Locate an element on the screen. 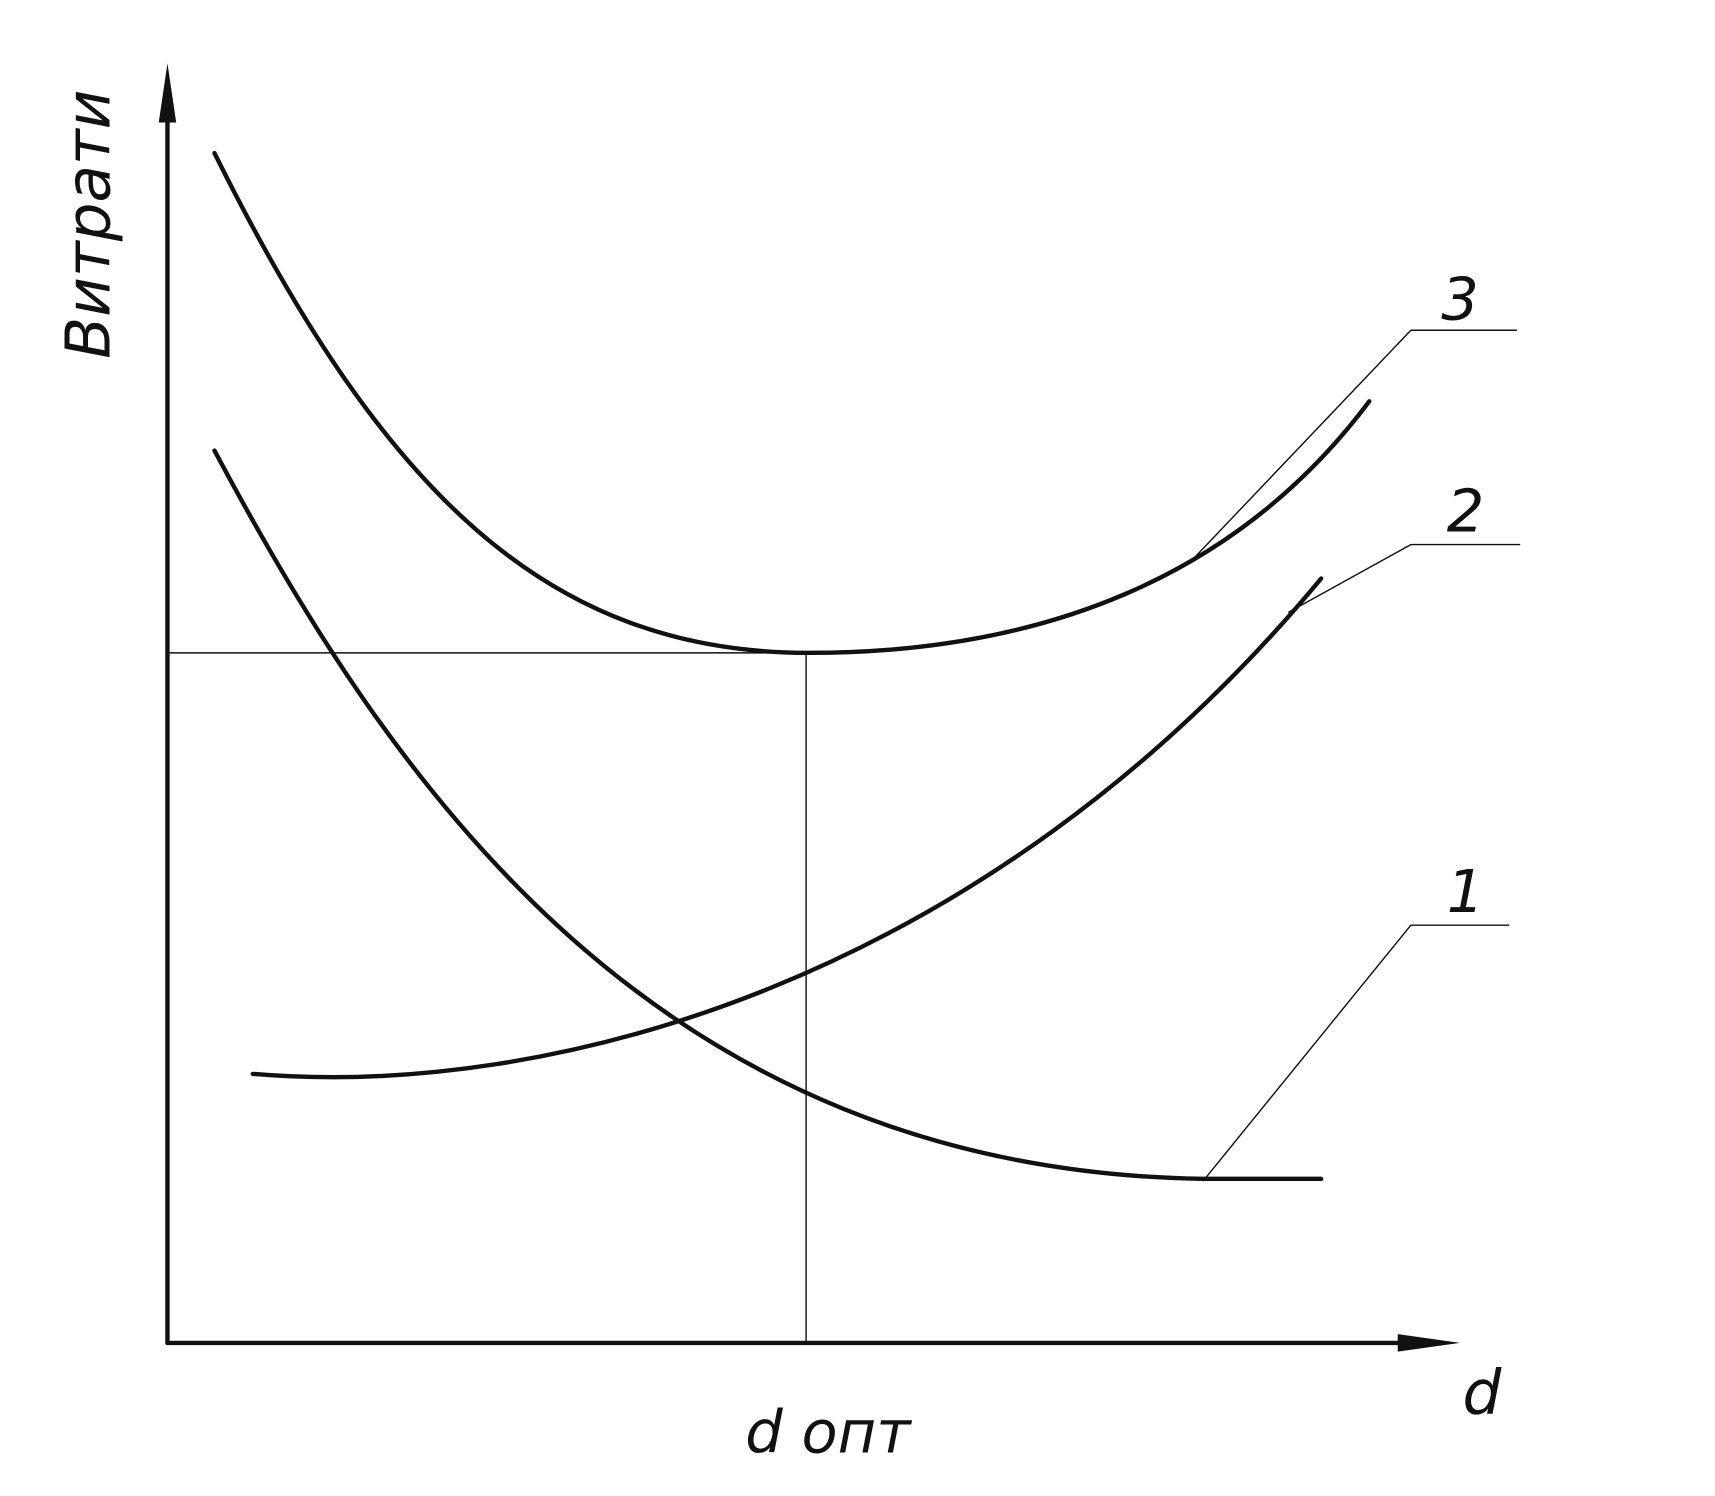 Image resolution: width=1715 pixels, height=1496 pixels. curve-label: 2 is located at coordinates (1466, 510).